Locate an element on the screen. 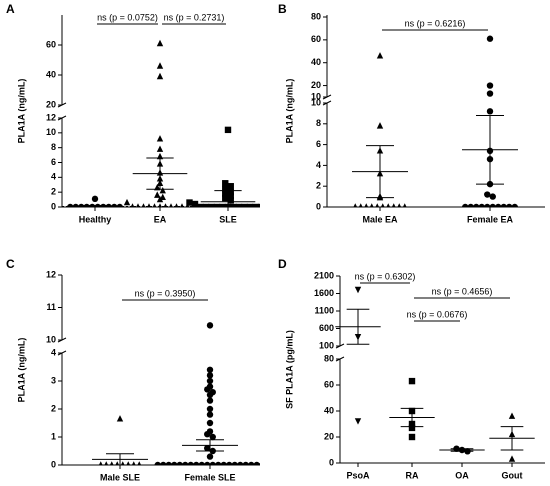 This screenshot has height=486, width=550. x-tick-label: Male SLE is located at coordinates (120, 477).